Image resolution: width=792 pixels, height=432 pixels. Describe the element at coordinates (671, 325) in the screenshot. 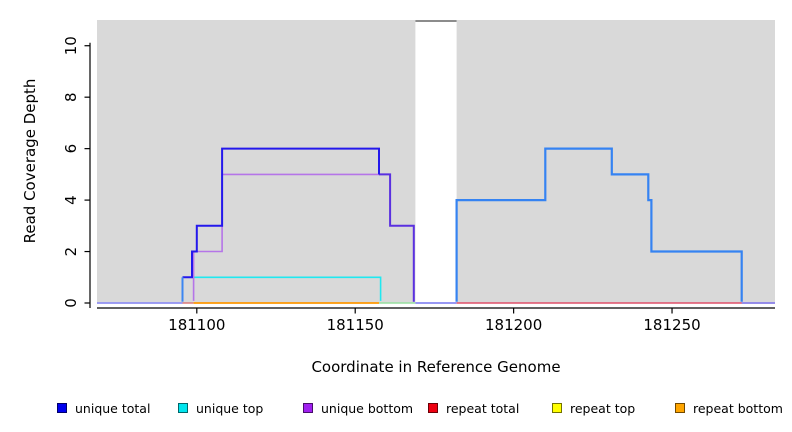

I see `x-tick-label: 181250` at that location.